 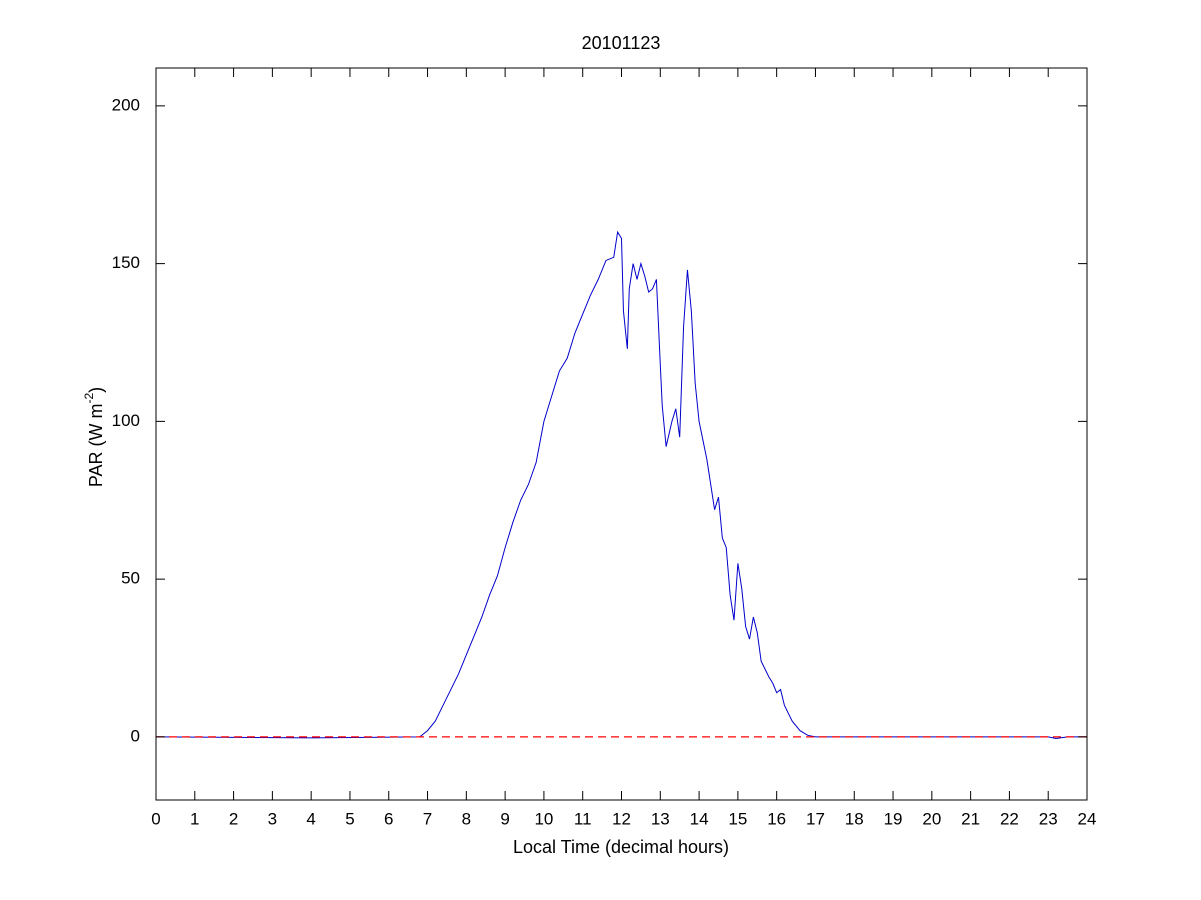 I want to click on x-tick-label: 22, so click(x=1009, y=818).